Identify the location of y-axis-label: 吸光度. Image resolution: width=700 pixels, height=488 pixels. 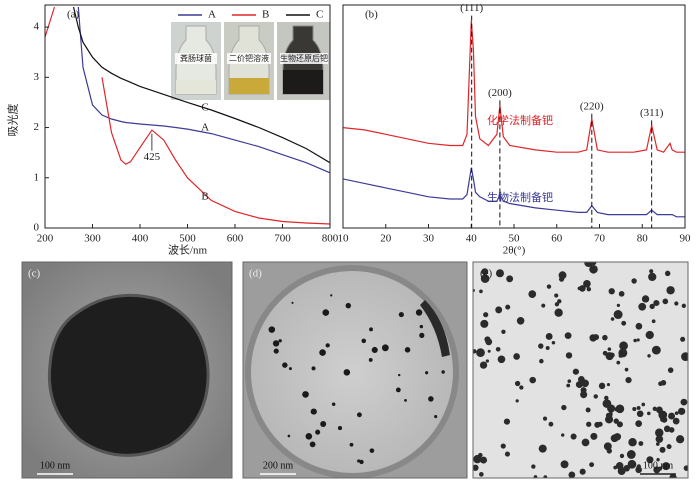
(13, 120).